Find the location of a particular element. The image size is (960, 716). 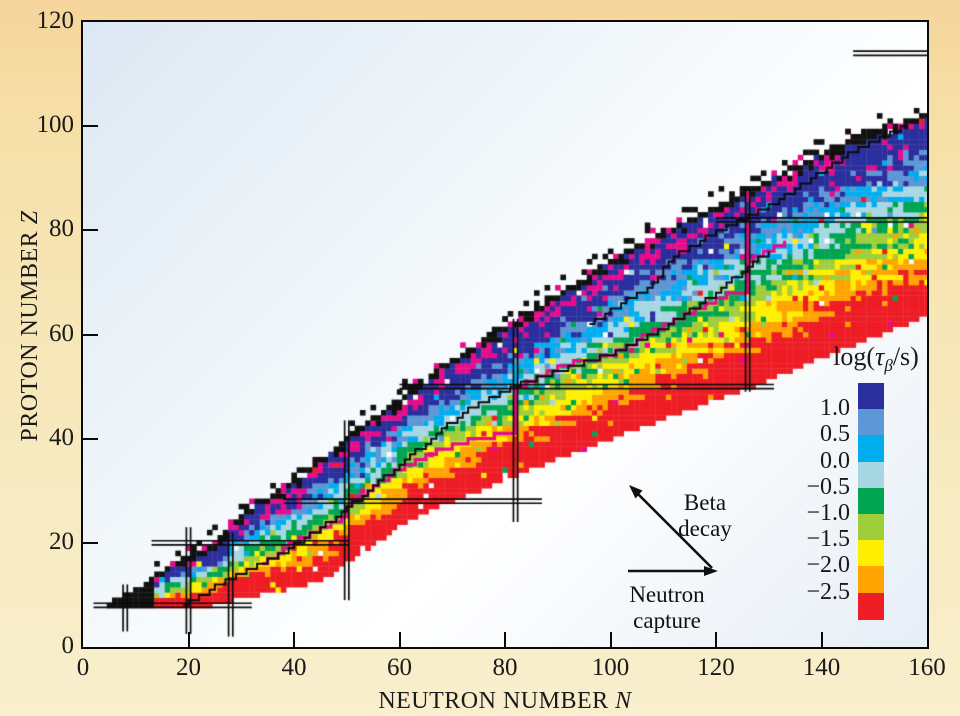

y-tick-label: 60 is located at coordinates (61, 333).